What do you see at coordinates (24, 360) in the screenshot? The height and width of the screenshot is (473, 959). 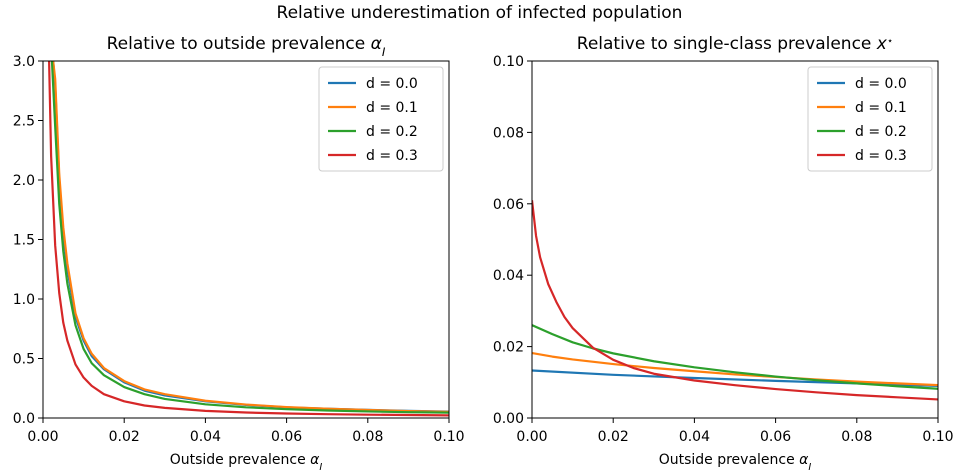 I see `y-tick-label: 0.5` at bounding box center [24, 360].